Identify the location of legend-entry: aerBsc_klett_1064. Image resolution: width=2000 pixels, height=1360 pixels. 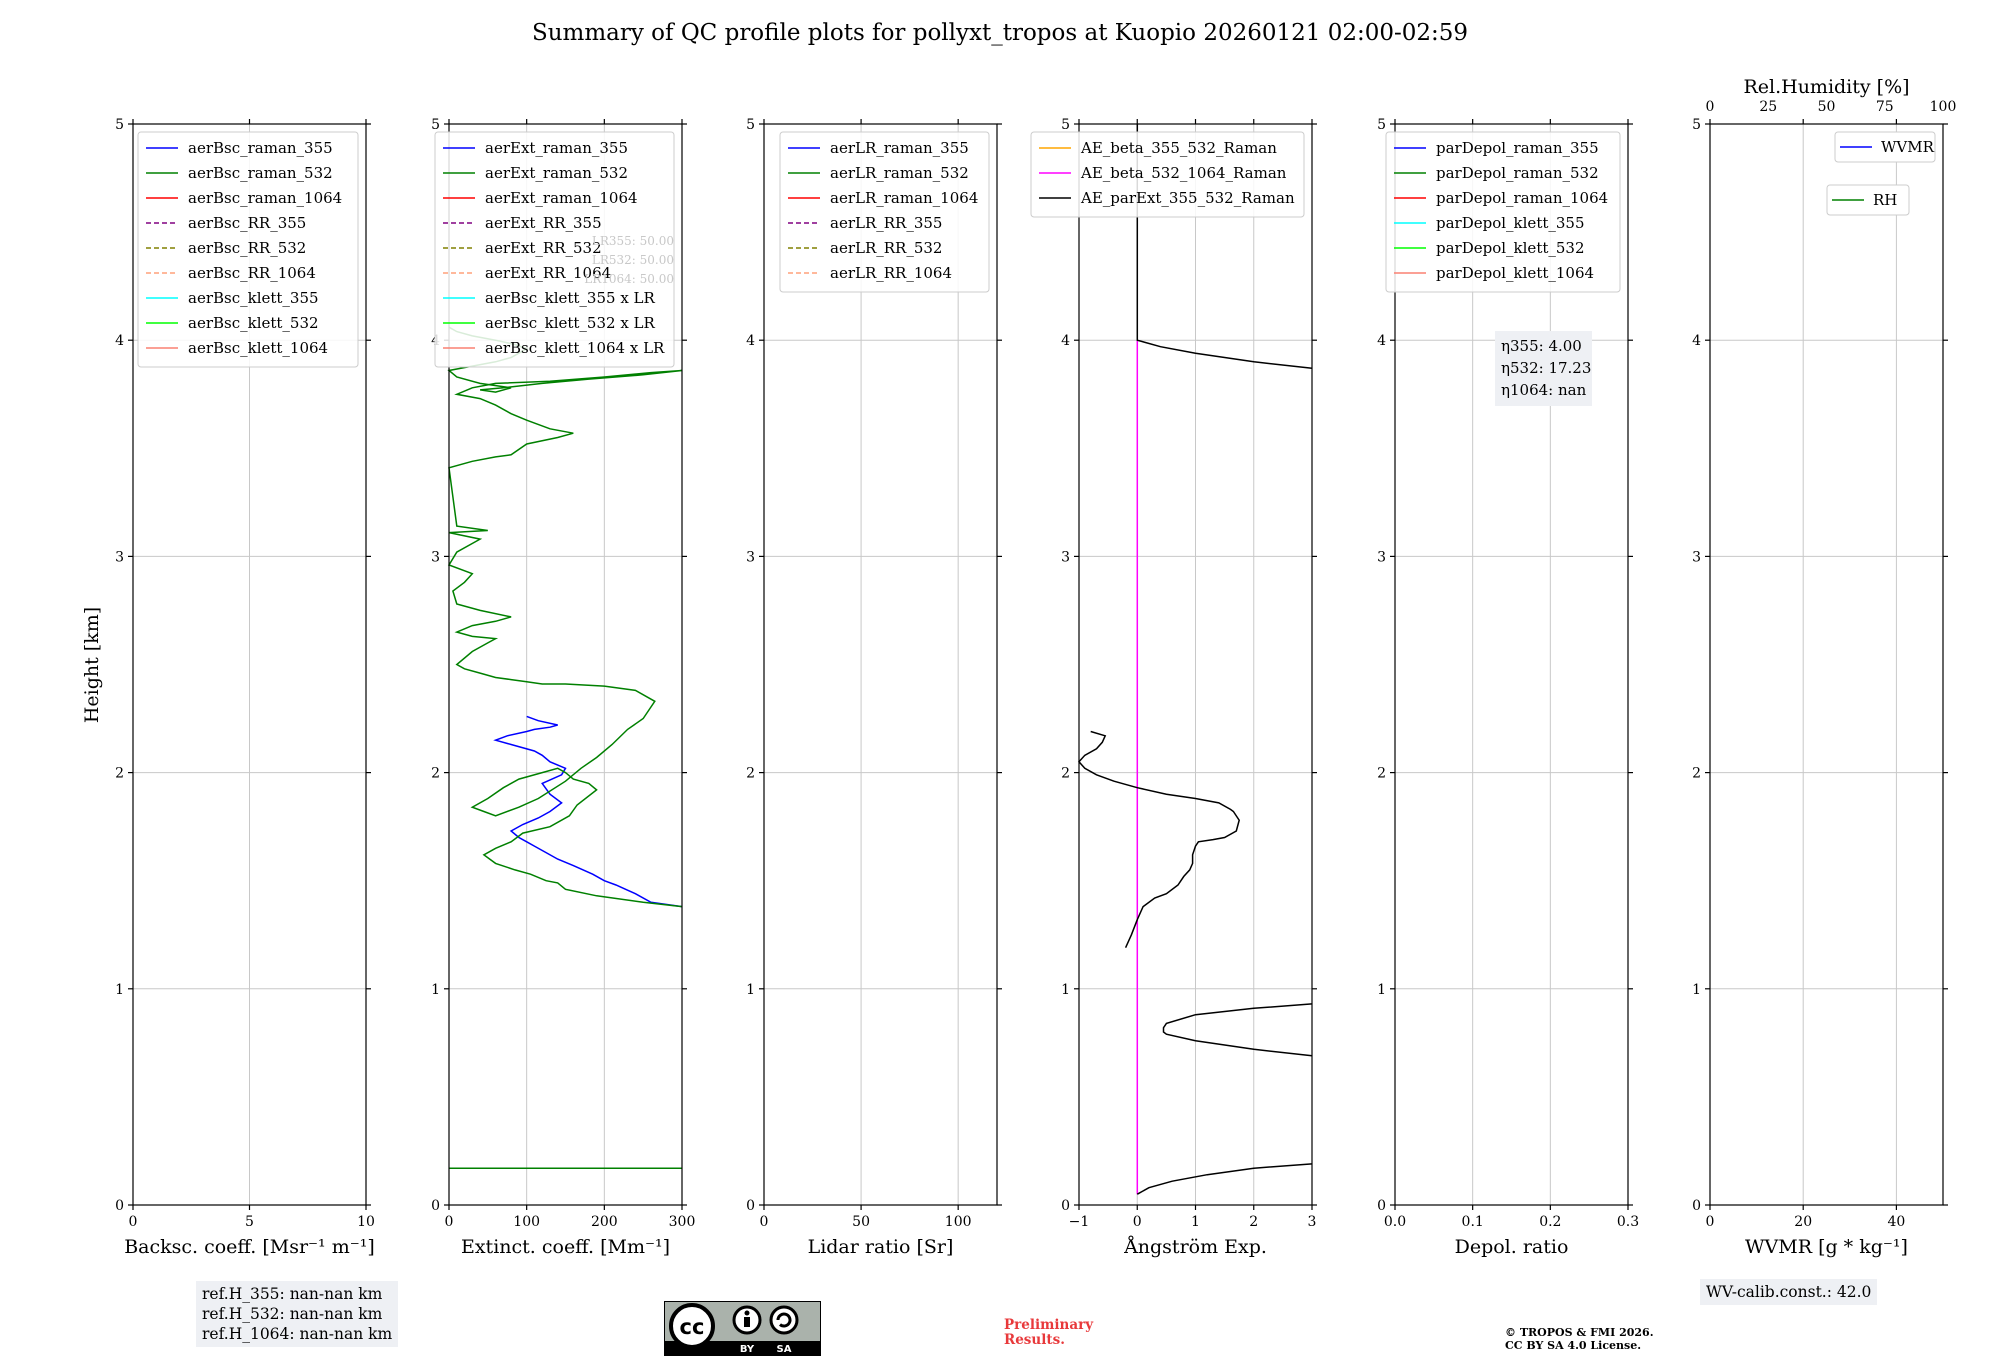
(258, 348).